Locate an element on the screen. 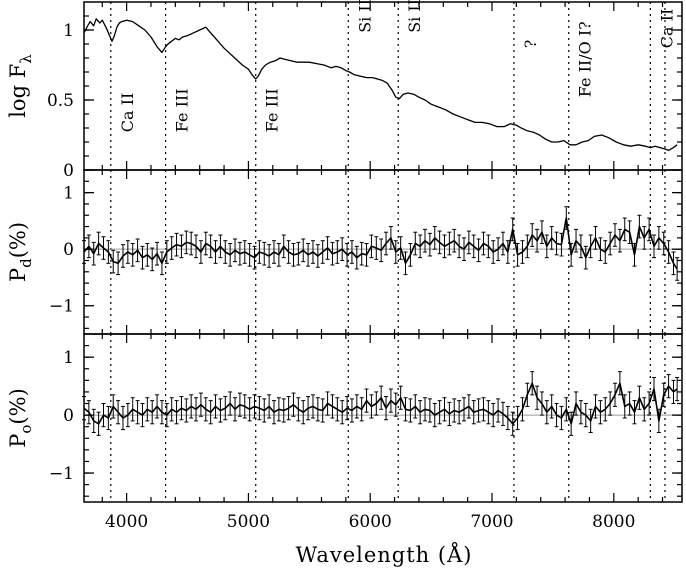 Image resolution: width=686 pixels, height=572 pixels. y-axis-label: log Fλ is located at coordinates (20, 86).